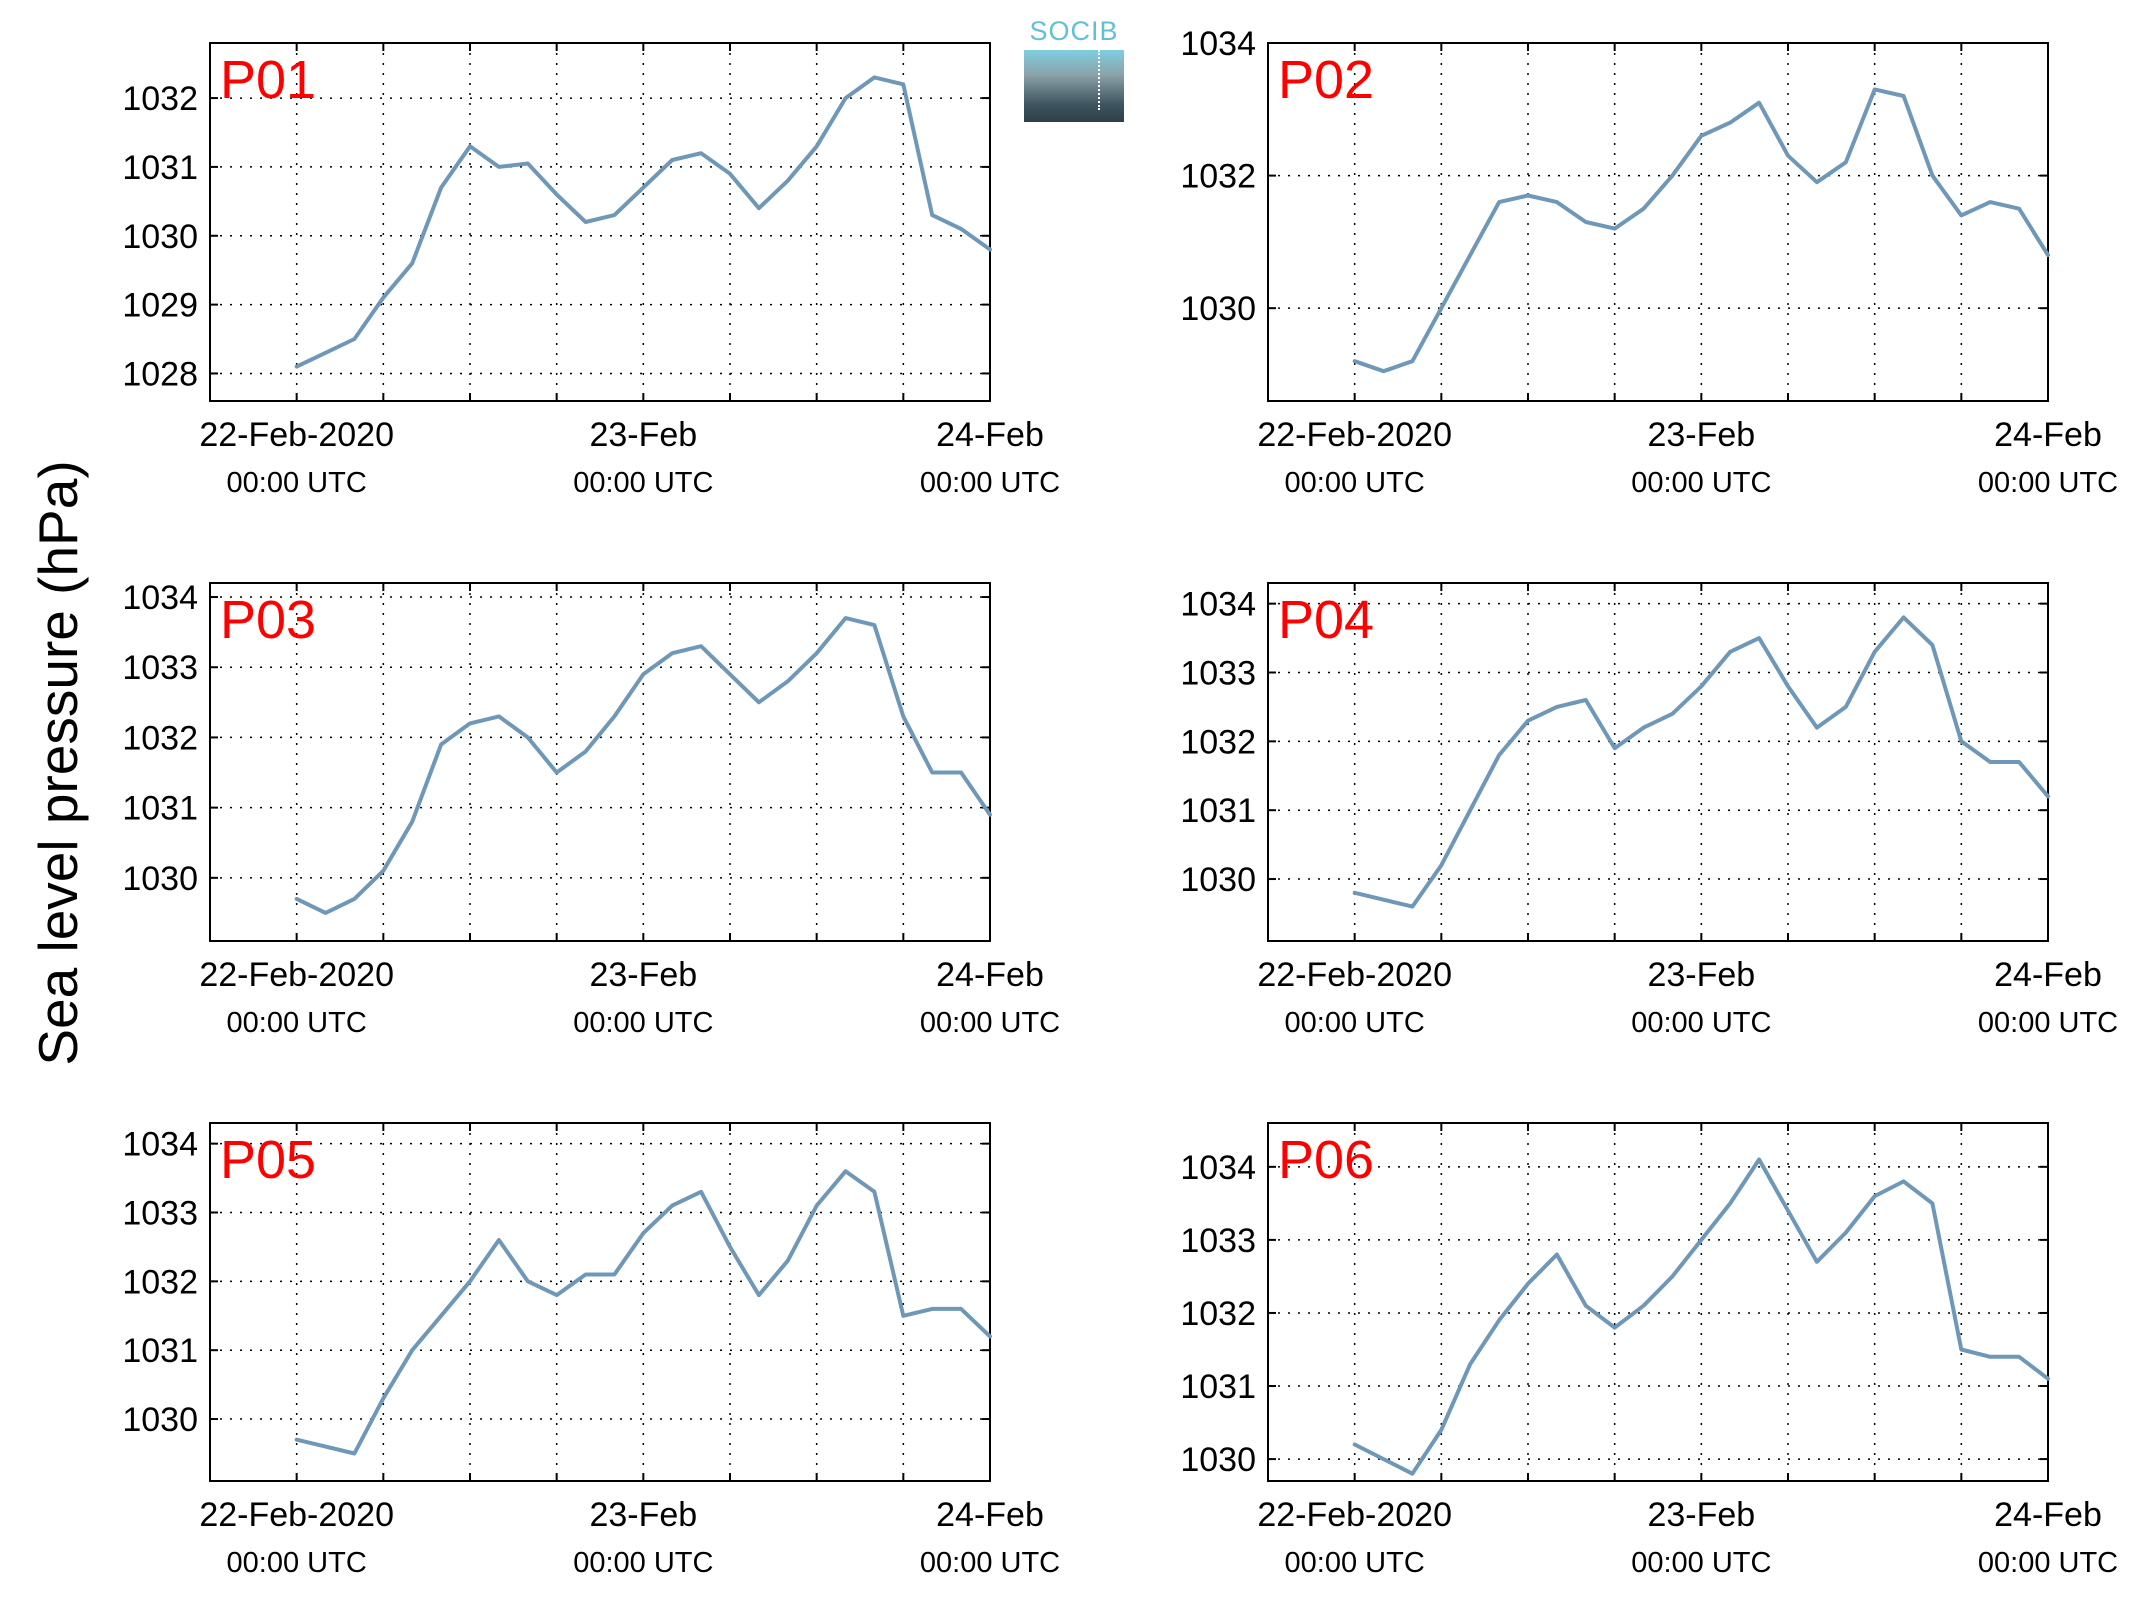 This screenshot has width=2133, height=1613. I want to click on y-axis-label: Sea level pressure (hPa), so click(58, 763).